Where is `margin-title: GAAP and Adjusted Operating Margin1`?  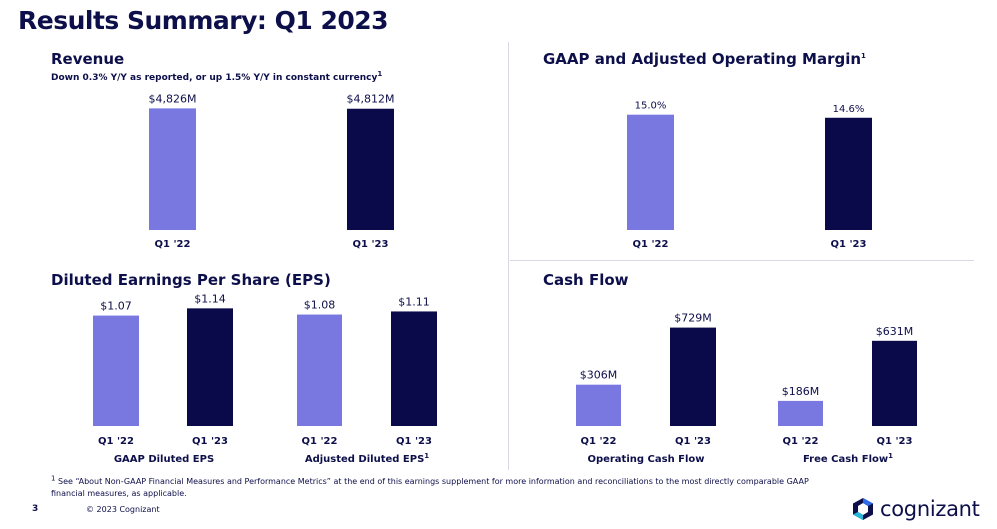
margin-title: GAAP and Adjusted Operating Margin1 is located at coordinates (704, 59).